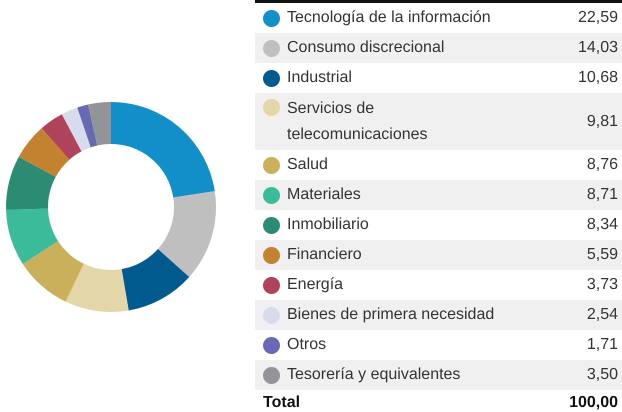 The width and height of the screenshot is (622, 412). What do you see at coordinates (358, 121) in the screenshot?
I see `legend-label: Servicios de telecomunicaciones` at bounding box center [358, 121].